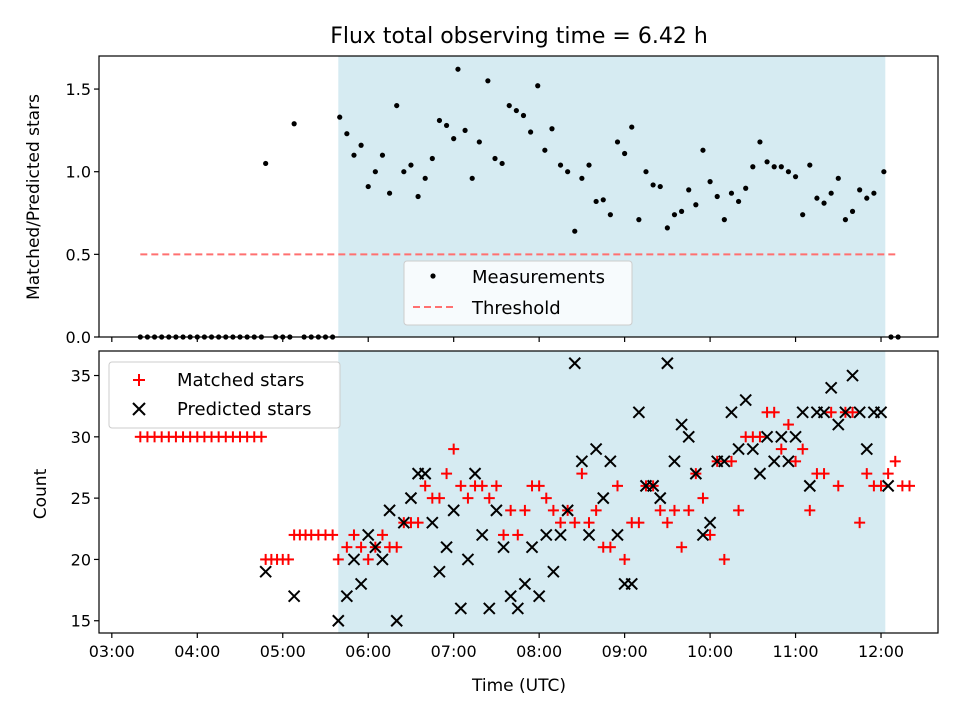  Describe the element at coordinates (81, 376) in the screenshot. I see `y-tick-label: 35` at that location.